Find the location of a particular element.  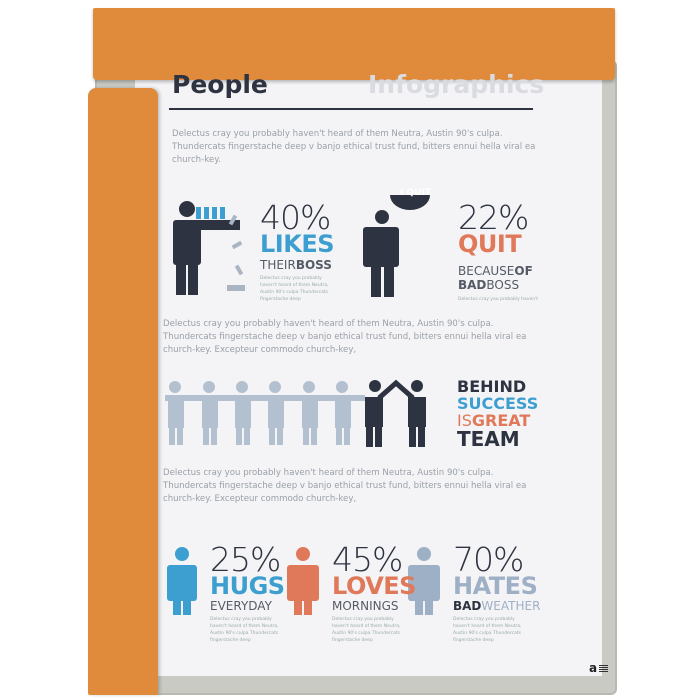

quitting-person-icon is located at coordinates (396, 246).